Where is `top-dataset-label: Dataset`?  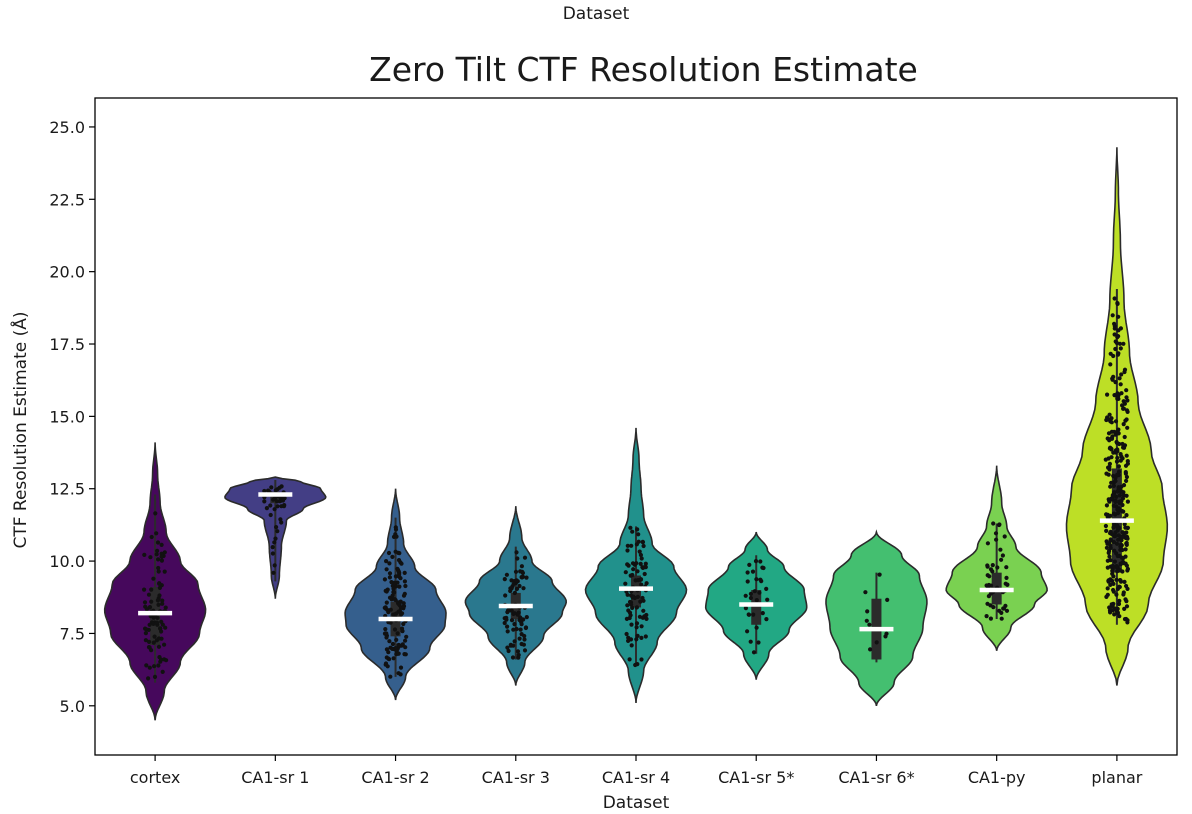
top-dataset-label: Dataset is located at coordinates (596, 14).